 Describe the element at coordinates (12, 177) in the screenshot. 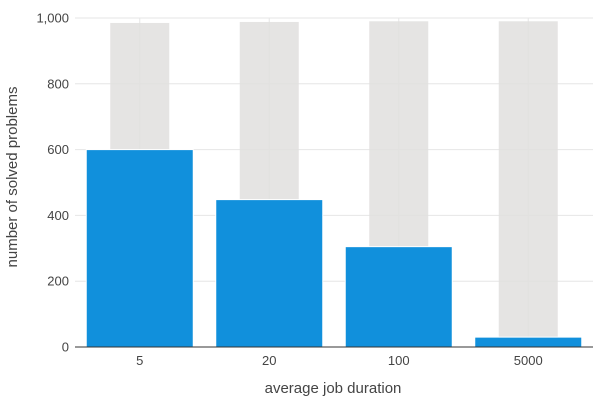

I see `y-axis-title: number of solved problems` at that location.